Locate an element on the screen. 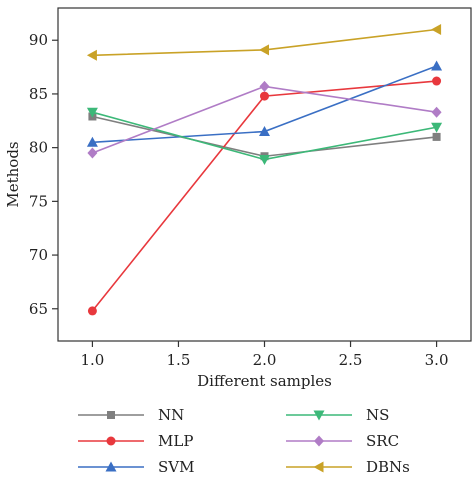 The width and height of the screenshot is (474, 481). legend-marker-dbns is located at coordinates (318, 467).